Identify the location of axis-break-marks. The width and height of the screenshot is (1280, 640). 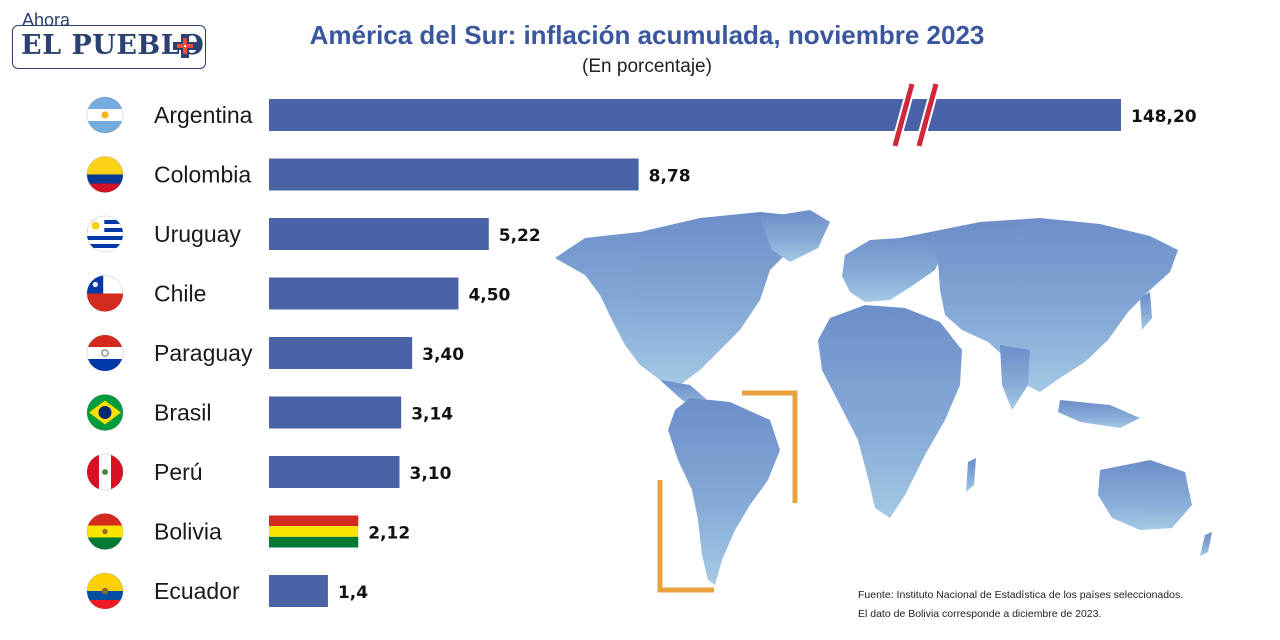
(915, 115).